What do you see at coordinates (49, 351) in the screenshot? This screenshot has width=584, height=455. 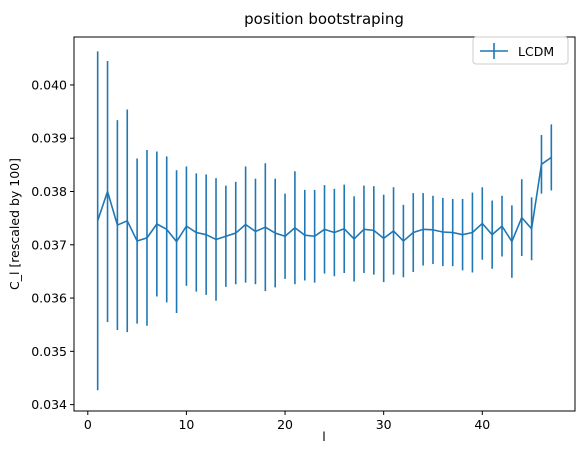 I see `y-tick-label: 0.035` at bounding box center [49, 351].